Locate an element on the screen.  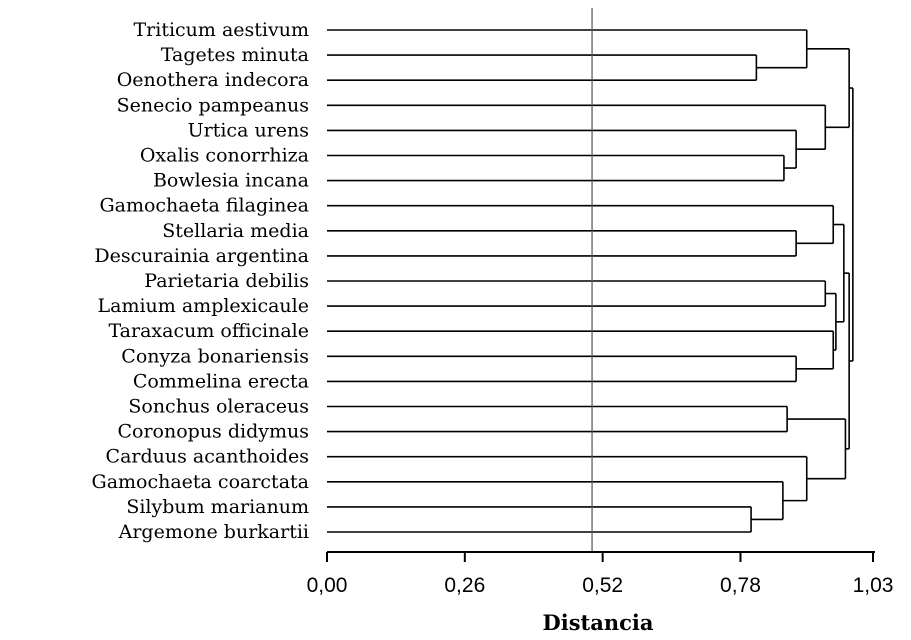
leaf-label: Silybum marianum is located at coordinates (217, 507).